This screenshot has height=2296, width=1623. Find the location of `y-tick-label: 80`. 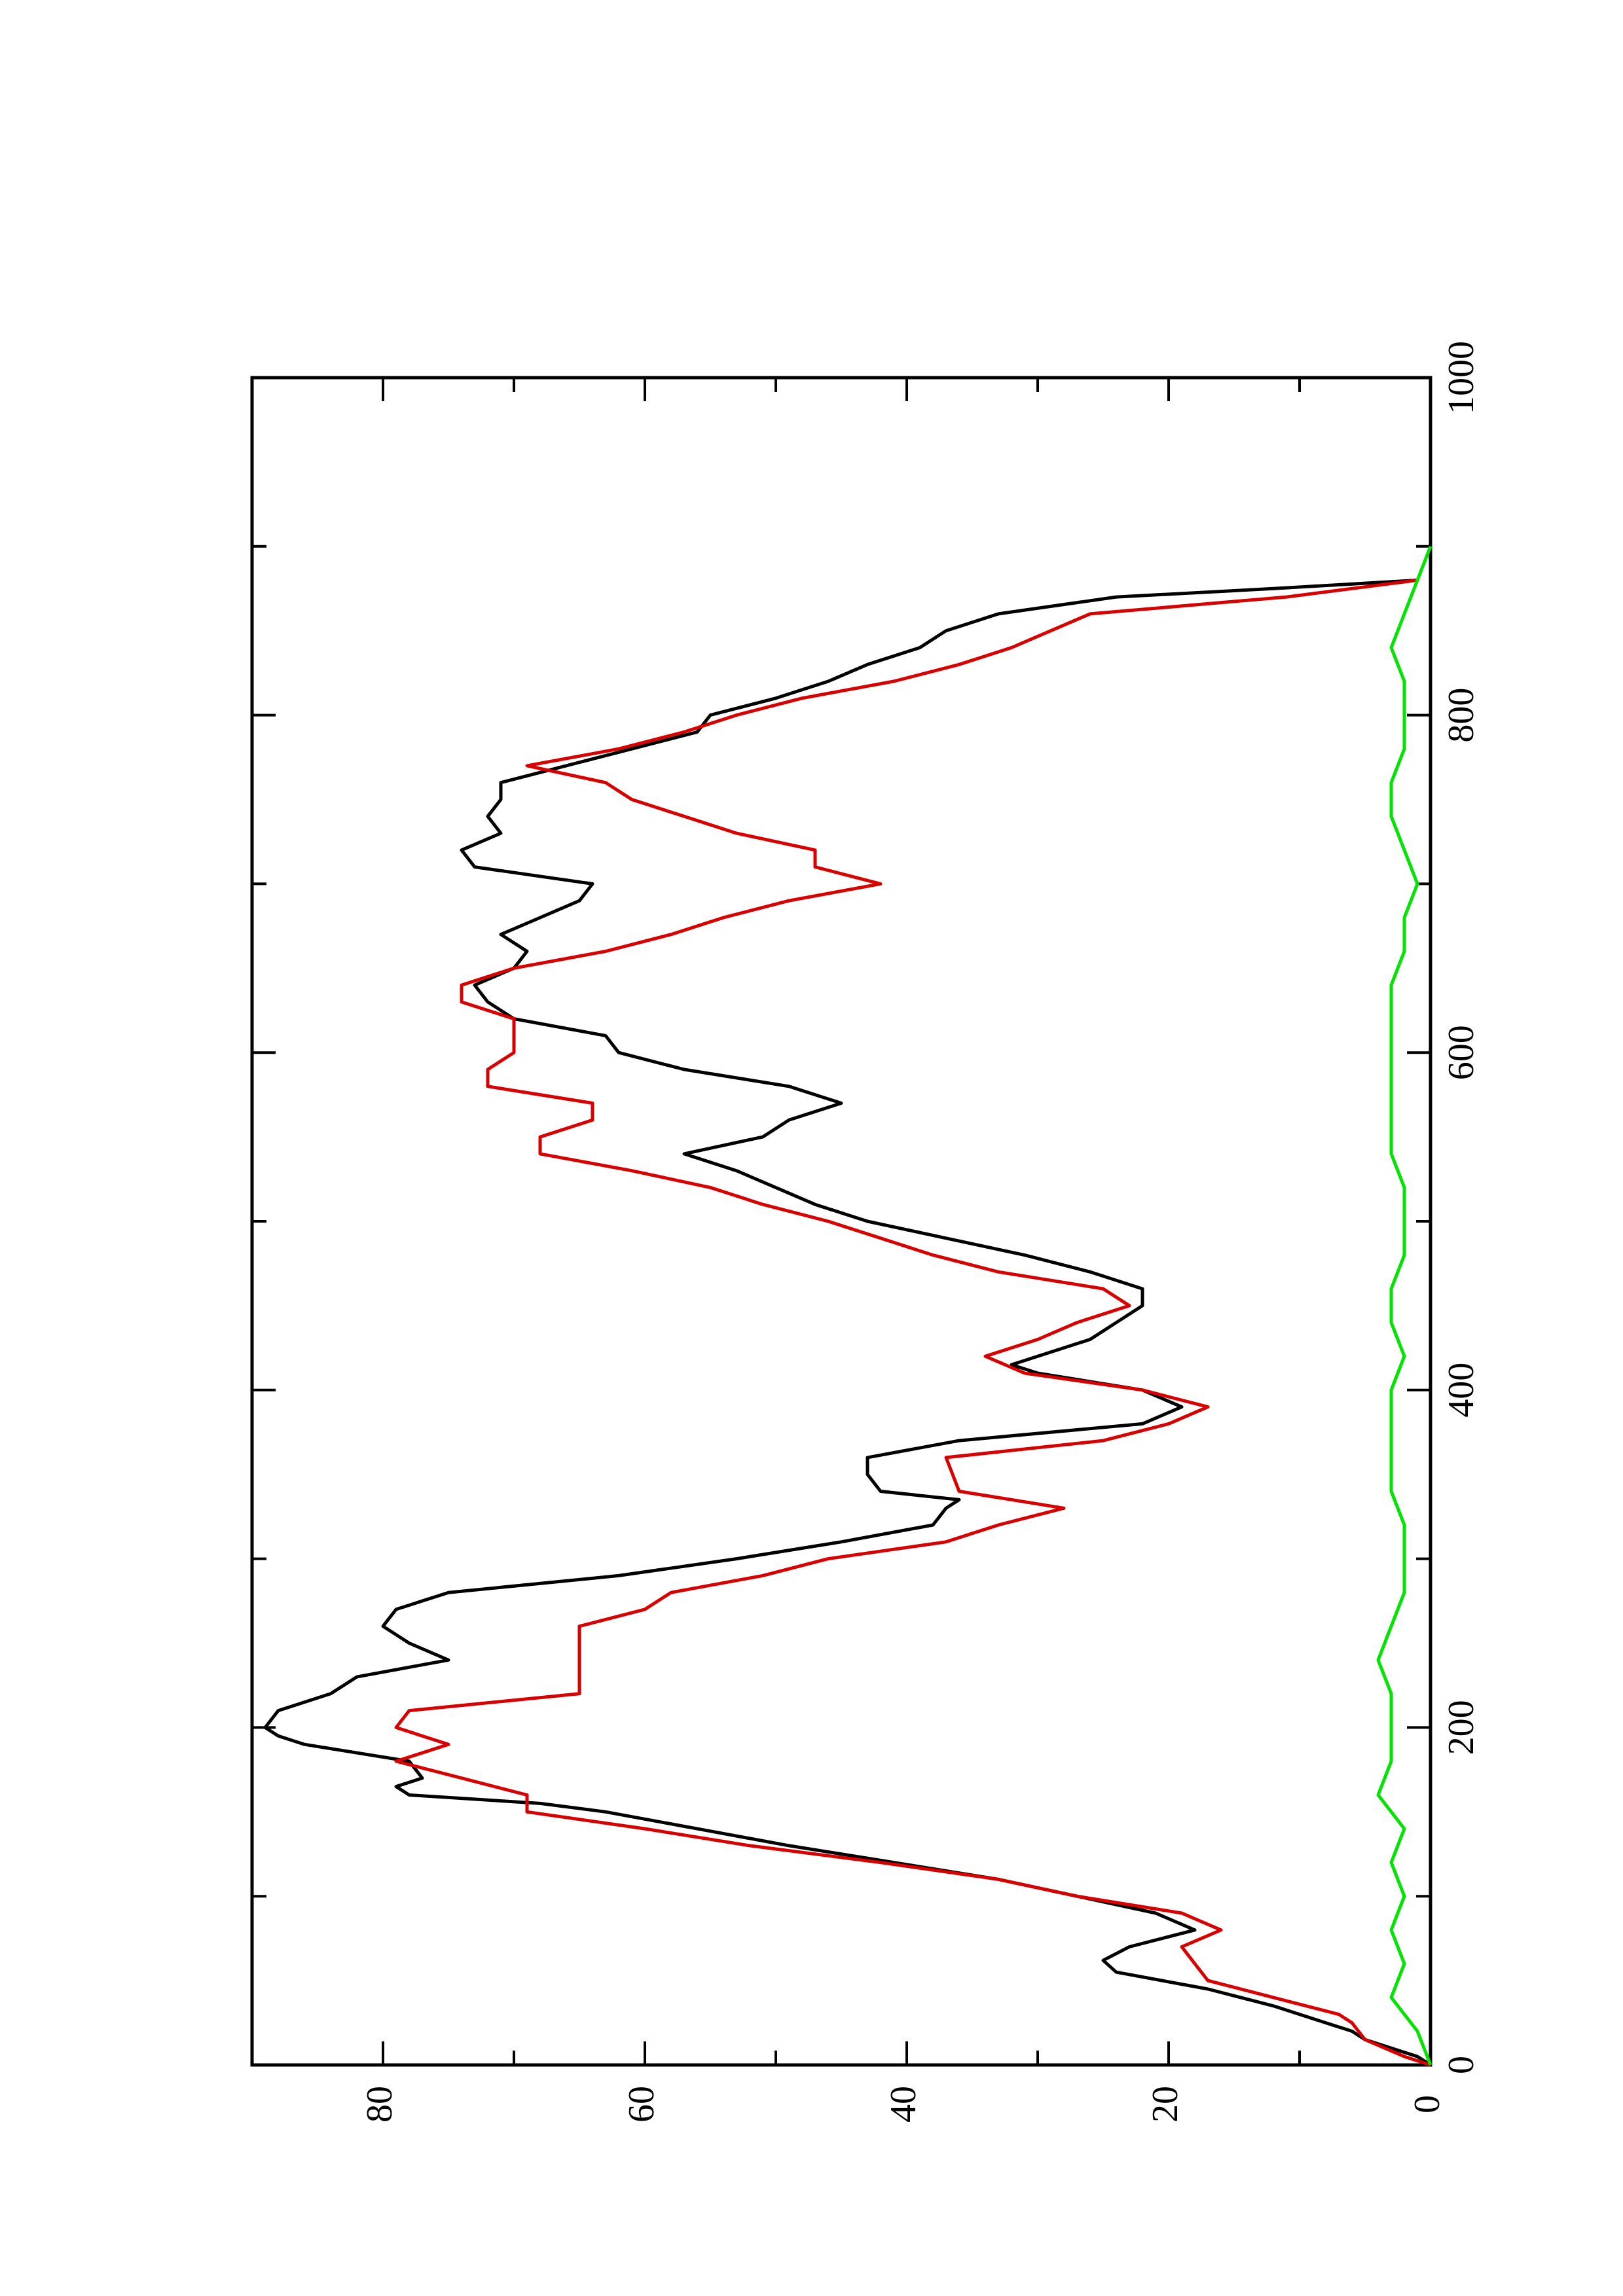

y-tick-label: 80 is located at coordinates (379, 2104).